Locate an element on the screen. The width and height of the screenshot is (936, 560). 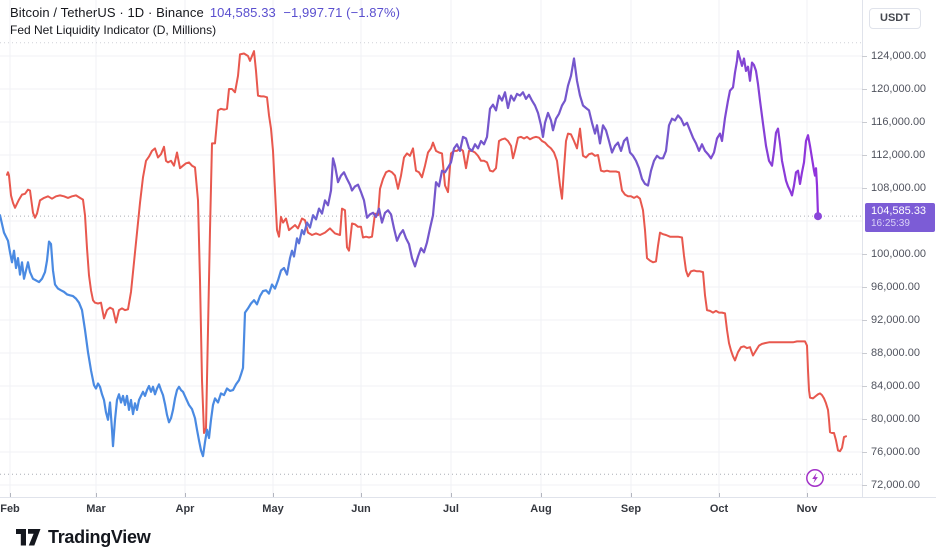
last-price-marker is located at coordinates (818, 216).